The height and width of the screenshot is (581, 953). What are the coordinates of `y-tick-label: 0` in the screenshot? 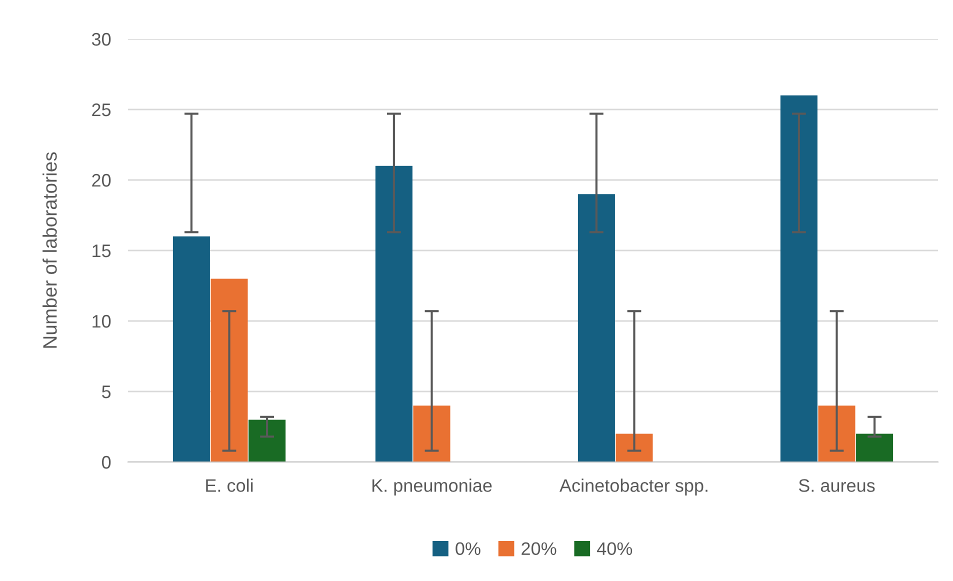 It's located at (106, 462).